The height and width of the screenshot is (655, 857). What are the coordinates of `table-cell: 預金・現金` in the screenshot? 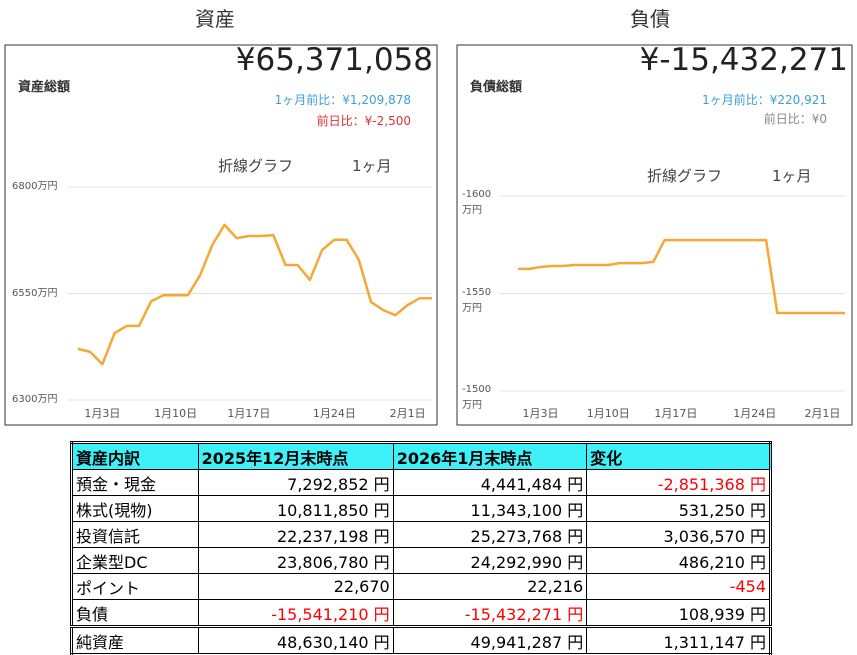 It's located at (135, 482).